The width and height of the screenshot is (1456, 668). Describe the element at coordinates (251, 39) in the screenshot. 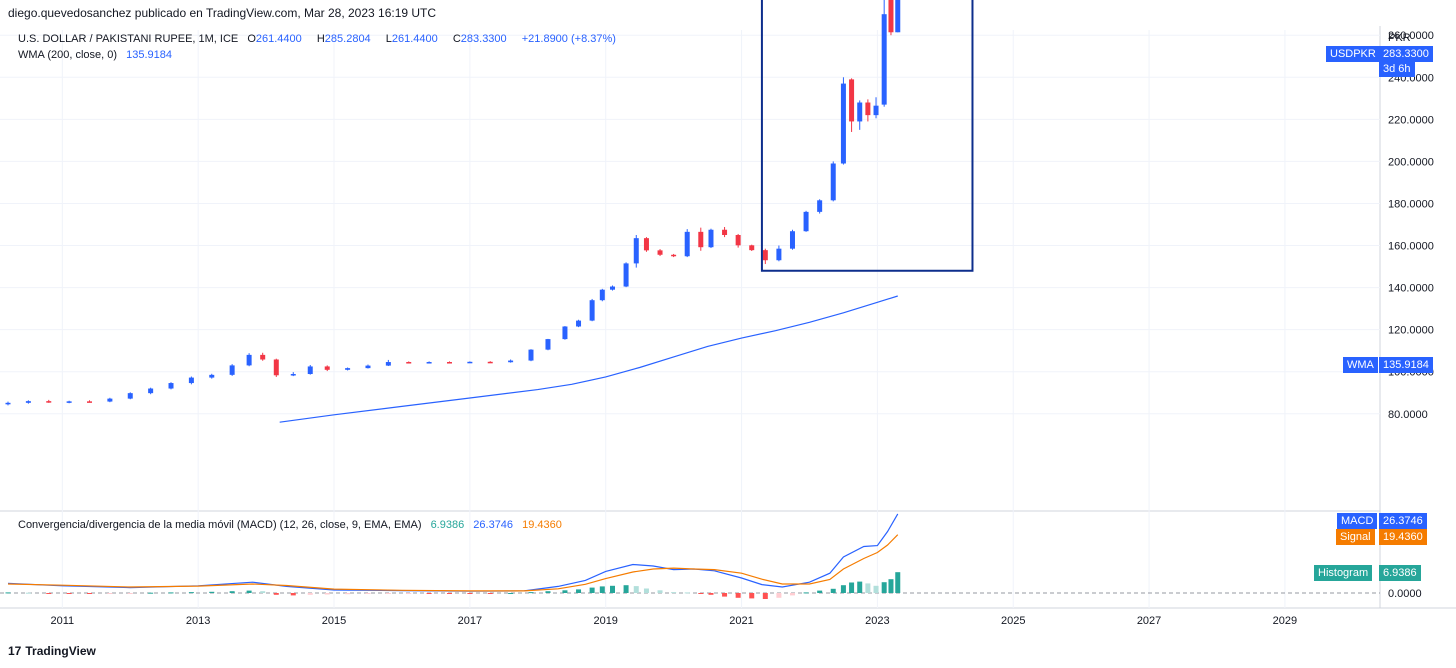

I see `open-label: O` at that location.